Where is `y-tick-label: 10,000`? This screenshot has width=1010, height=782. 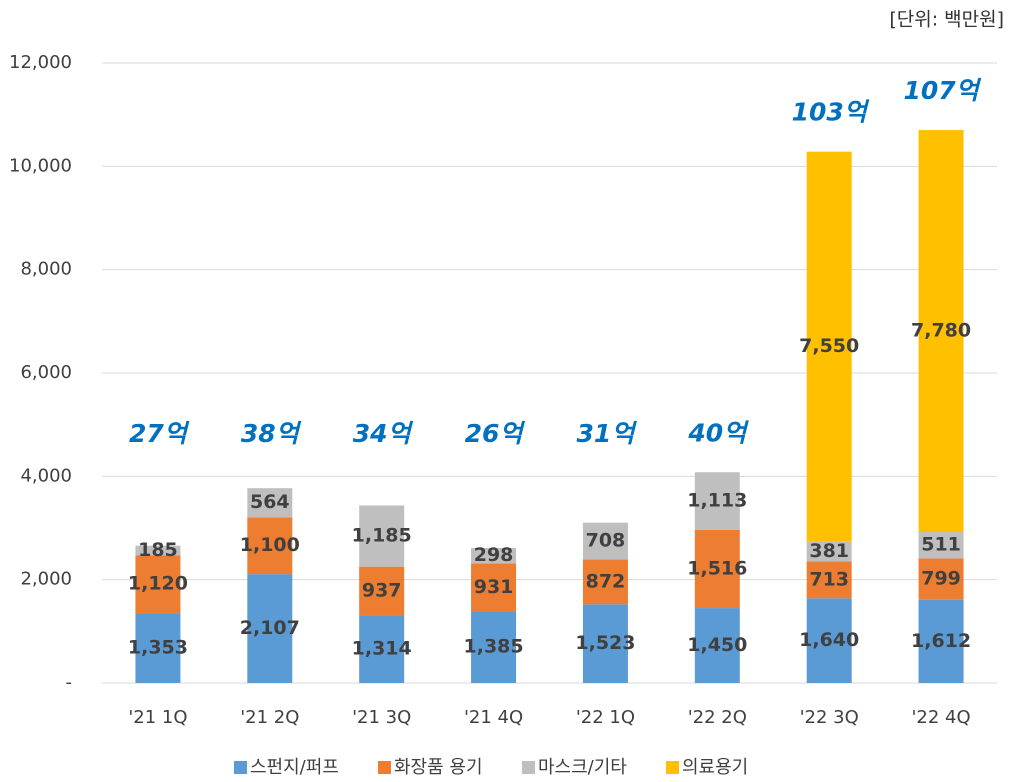
y-tick-label: 10,000 is located at coordinates (40, 165).